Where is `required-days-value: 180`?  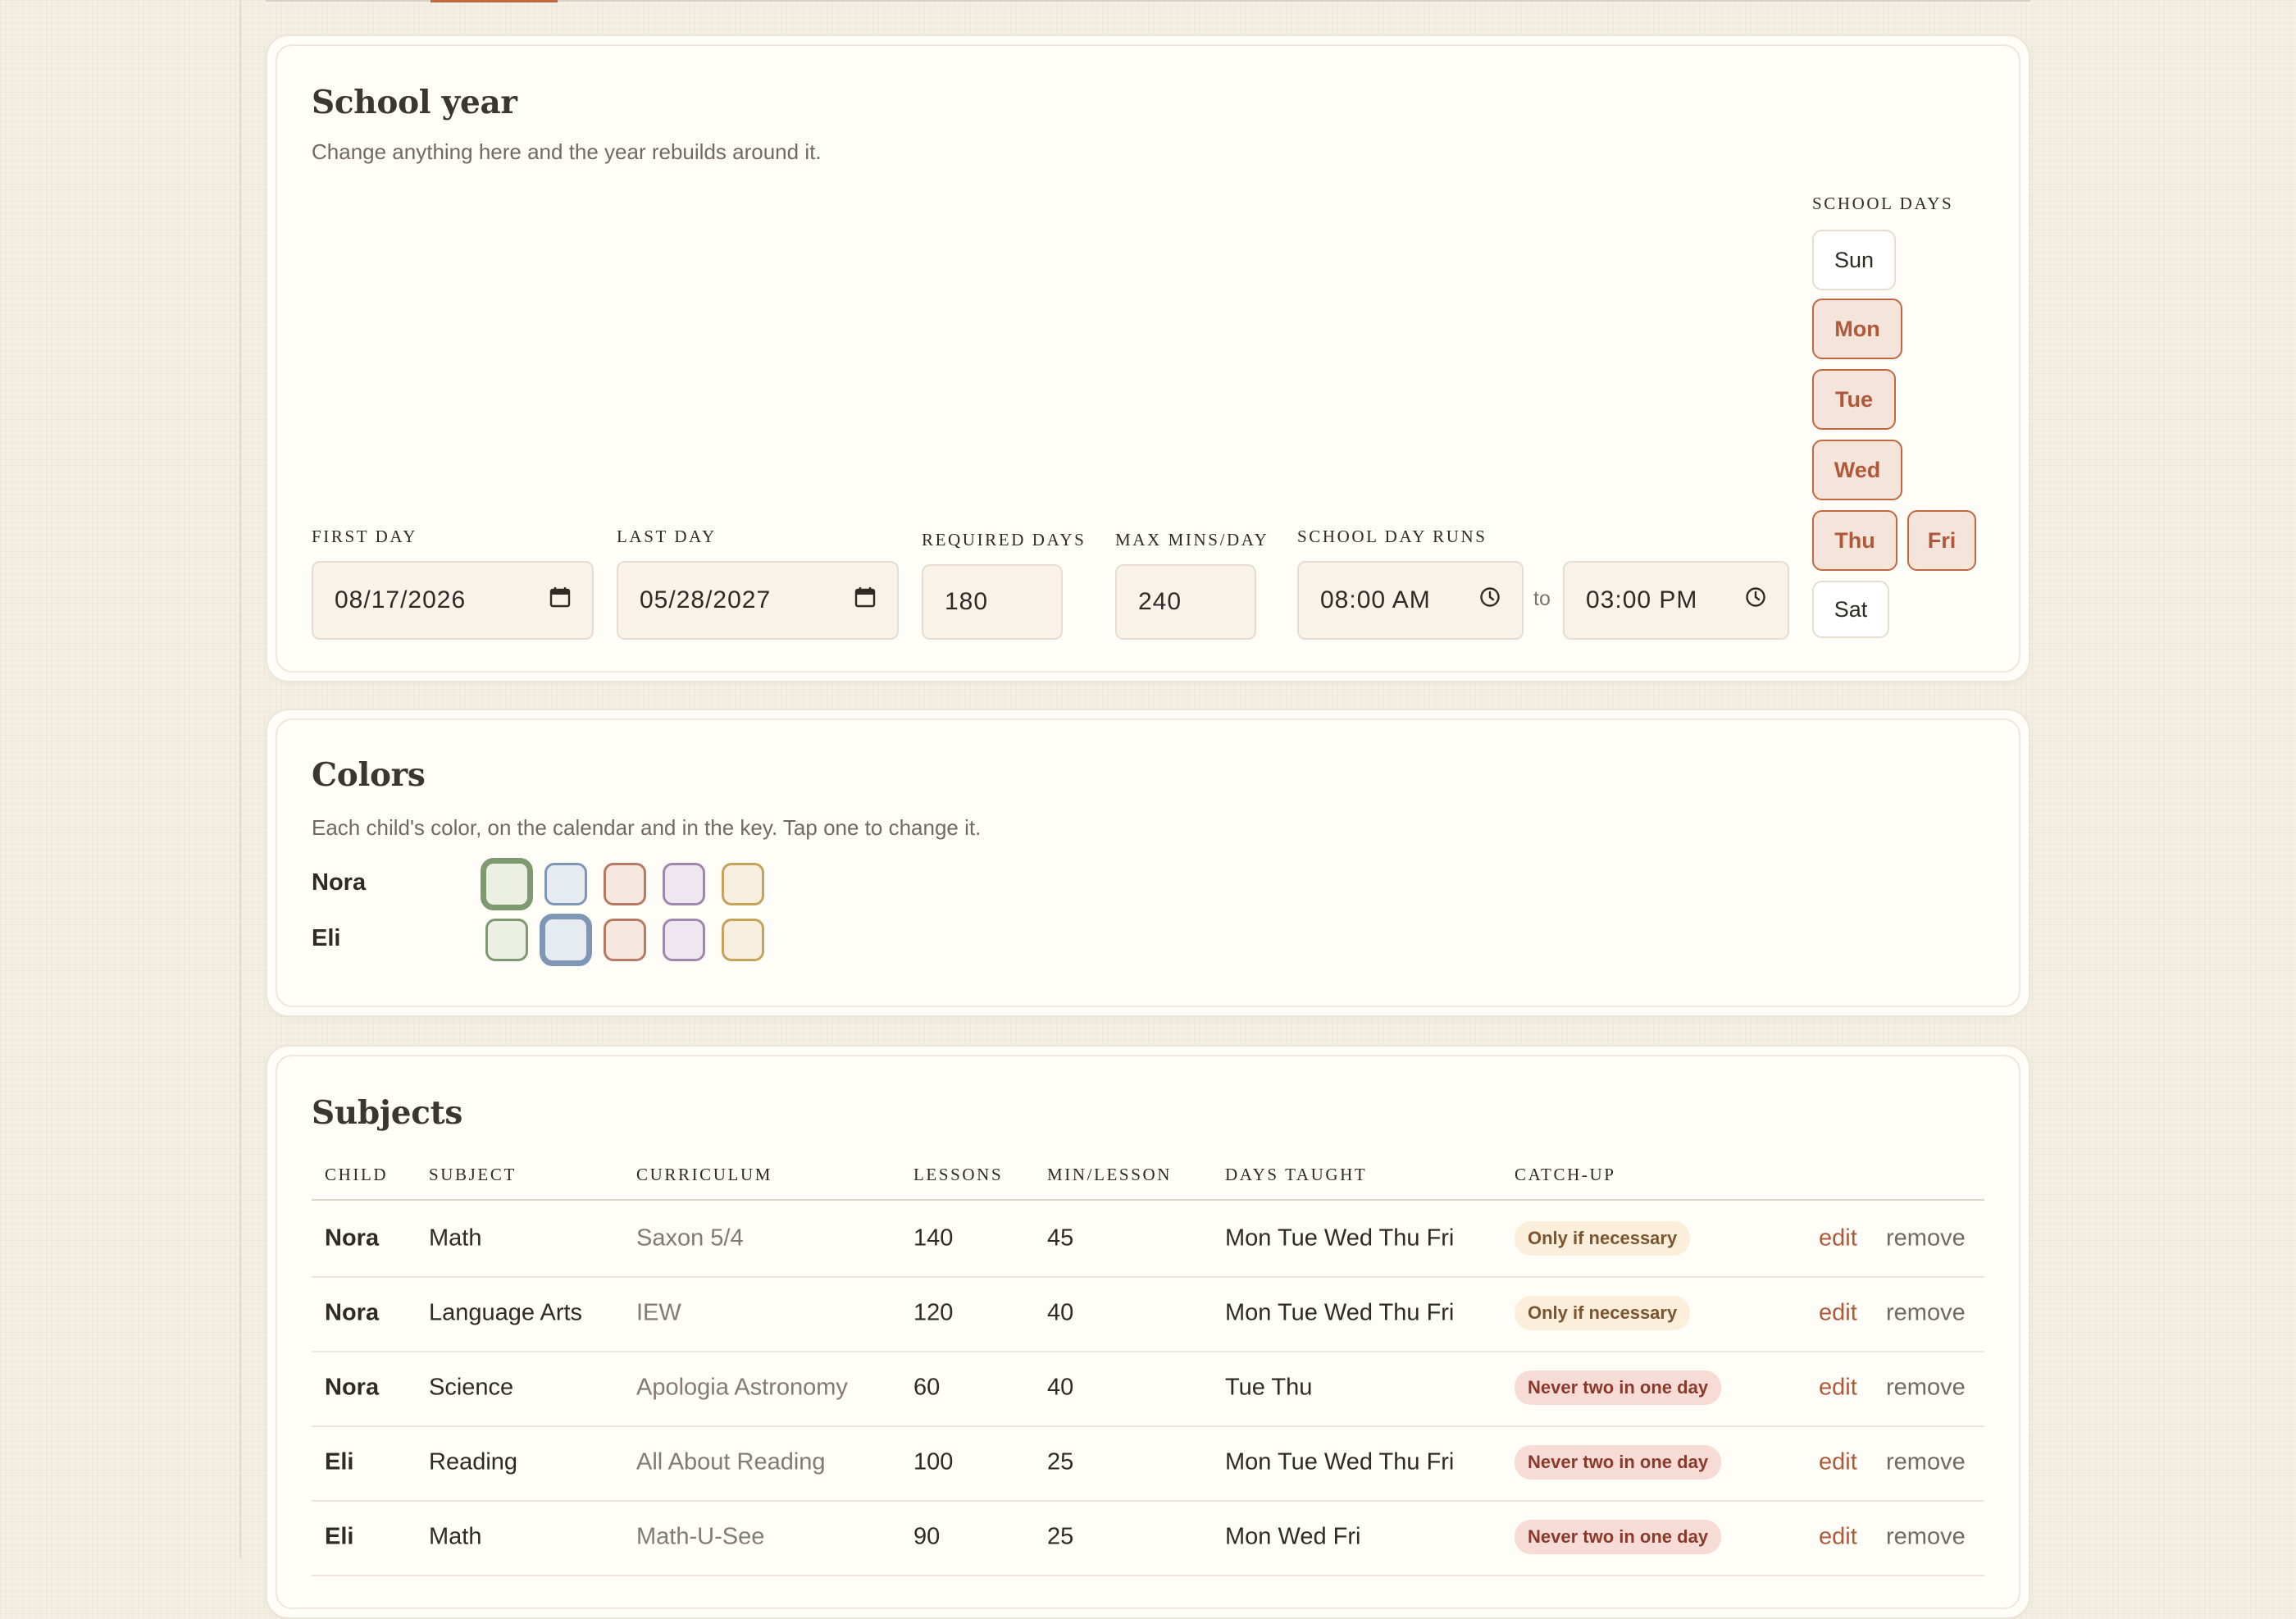
required-days-value: 180 is located at coordinates (967, 601).